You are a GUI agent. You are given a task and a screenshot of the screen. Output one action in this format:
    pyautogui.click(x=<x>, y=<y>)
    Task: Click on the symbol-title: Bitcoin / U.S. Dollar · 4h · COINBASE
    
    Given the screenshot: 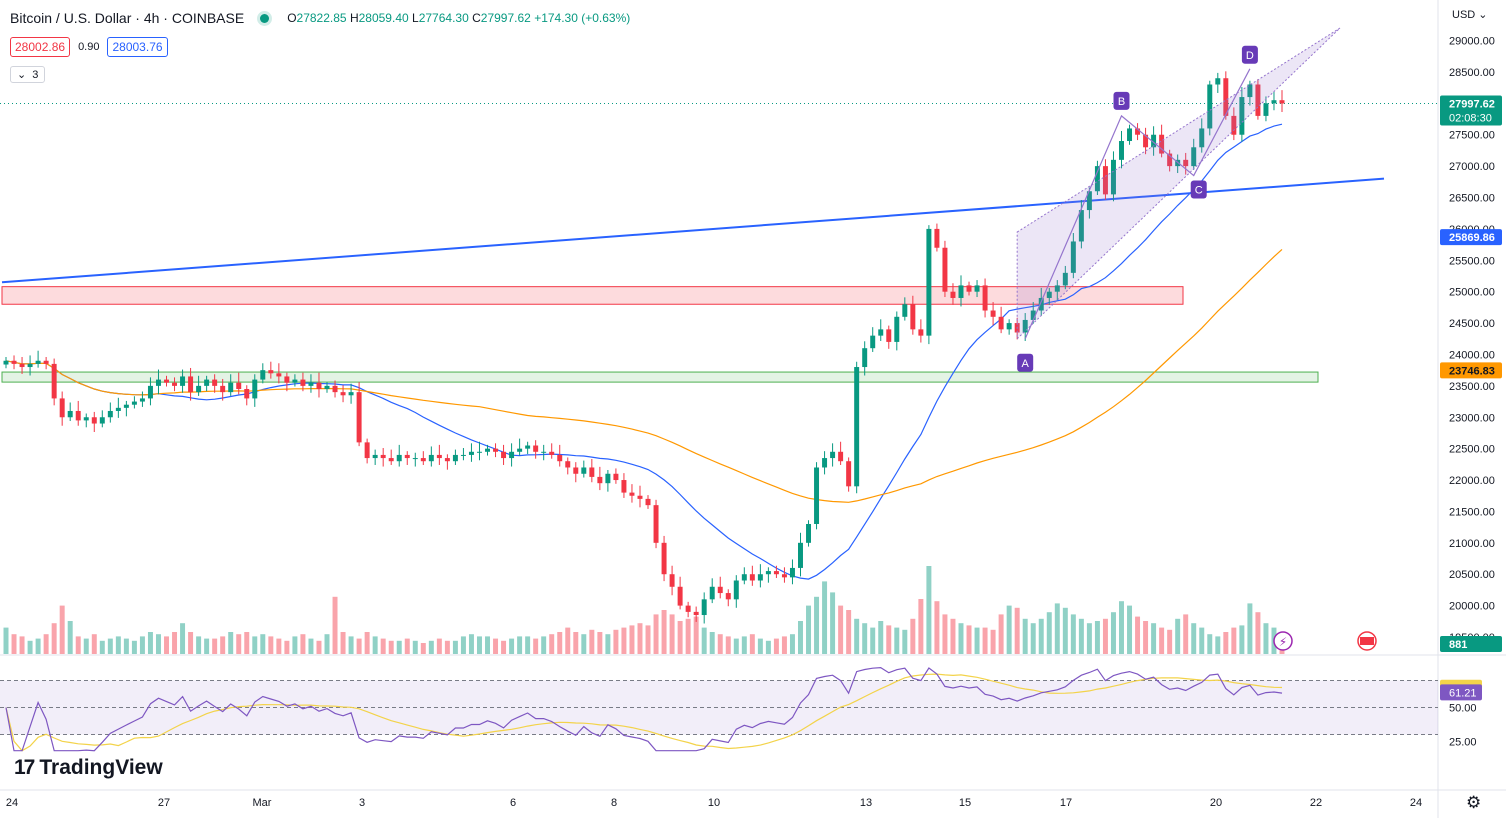 What is the action you would take?
    pyautogui.click(x=127, y=18)
    